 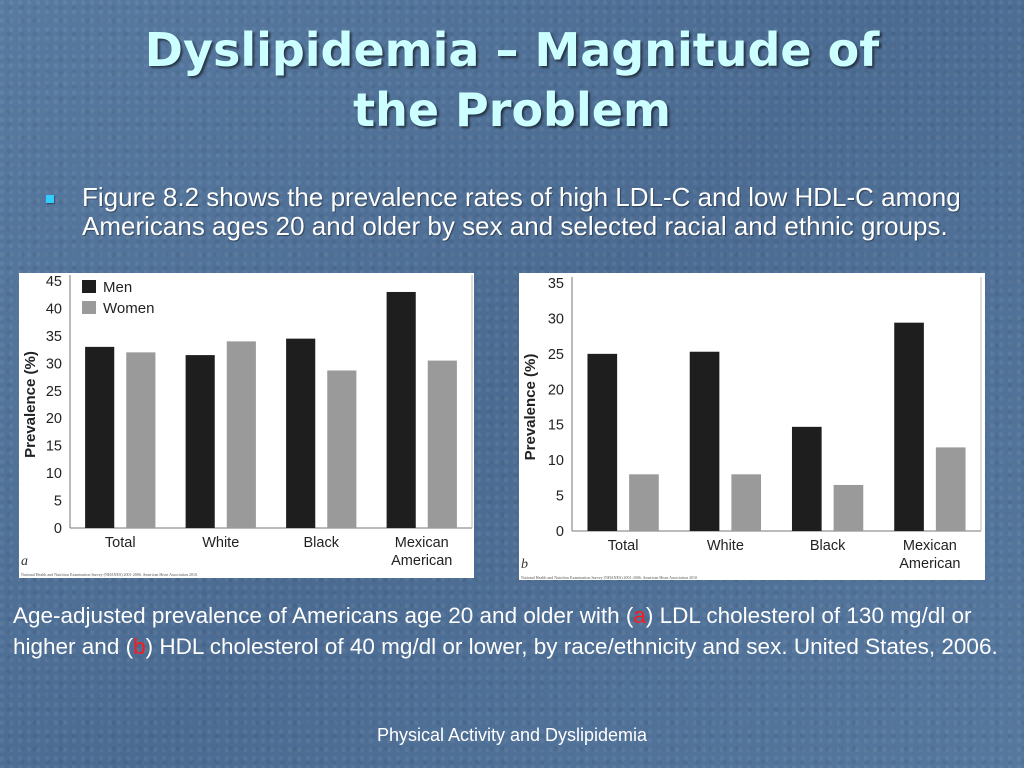 I want to click on caption-label-a: a, so click(x=639, y=615).